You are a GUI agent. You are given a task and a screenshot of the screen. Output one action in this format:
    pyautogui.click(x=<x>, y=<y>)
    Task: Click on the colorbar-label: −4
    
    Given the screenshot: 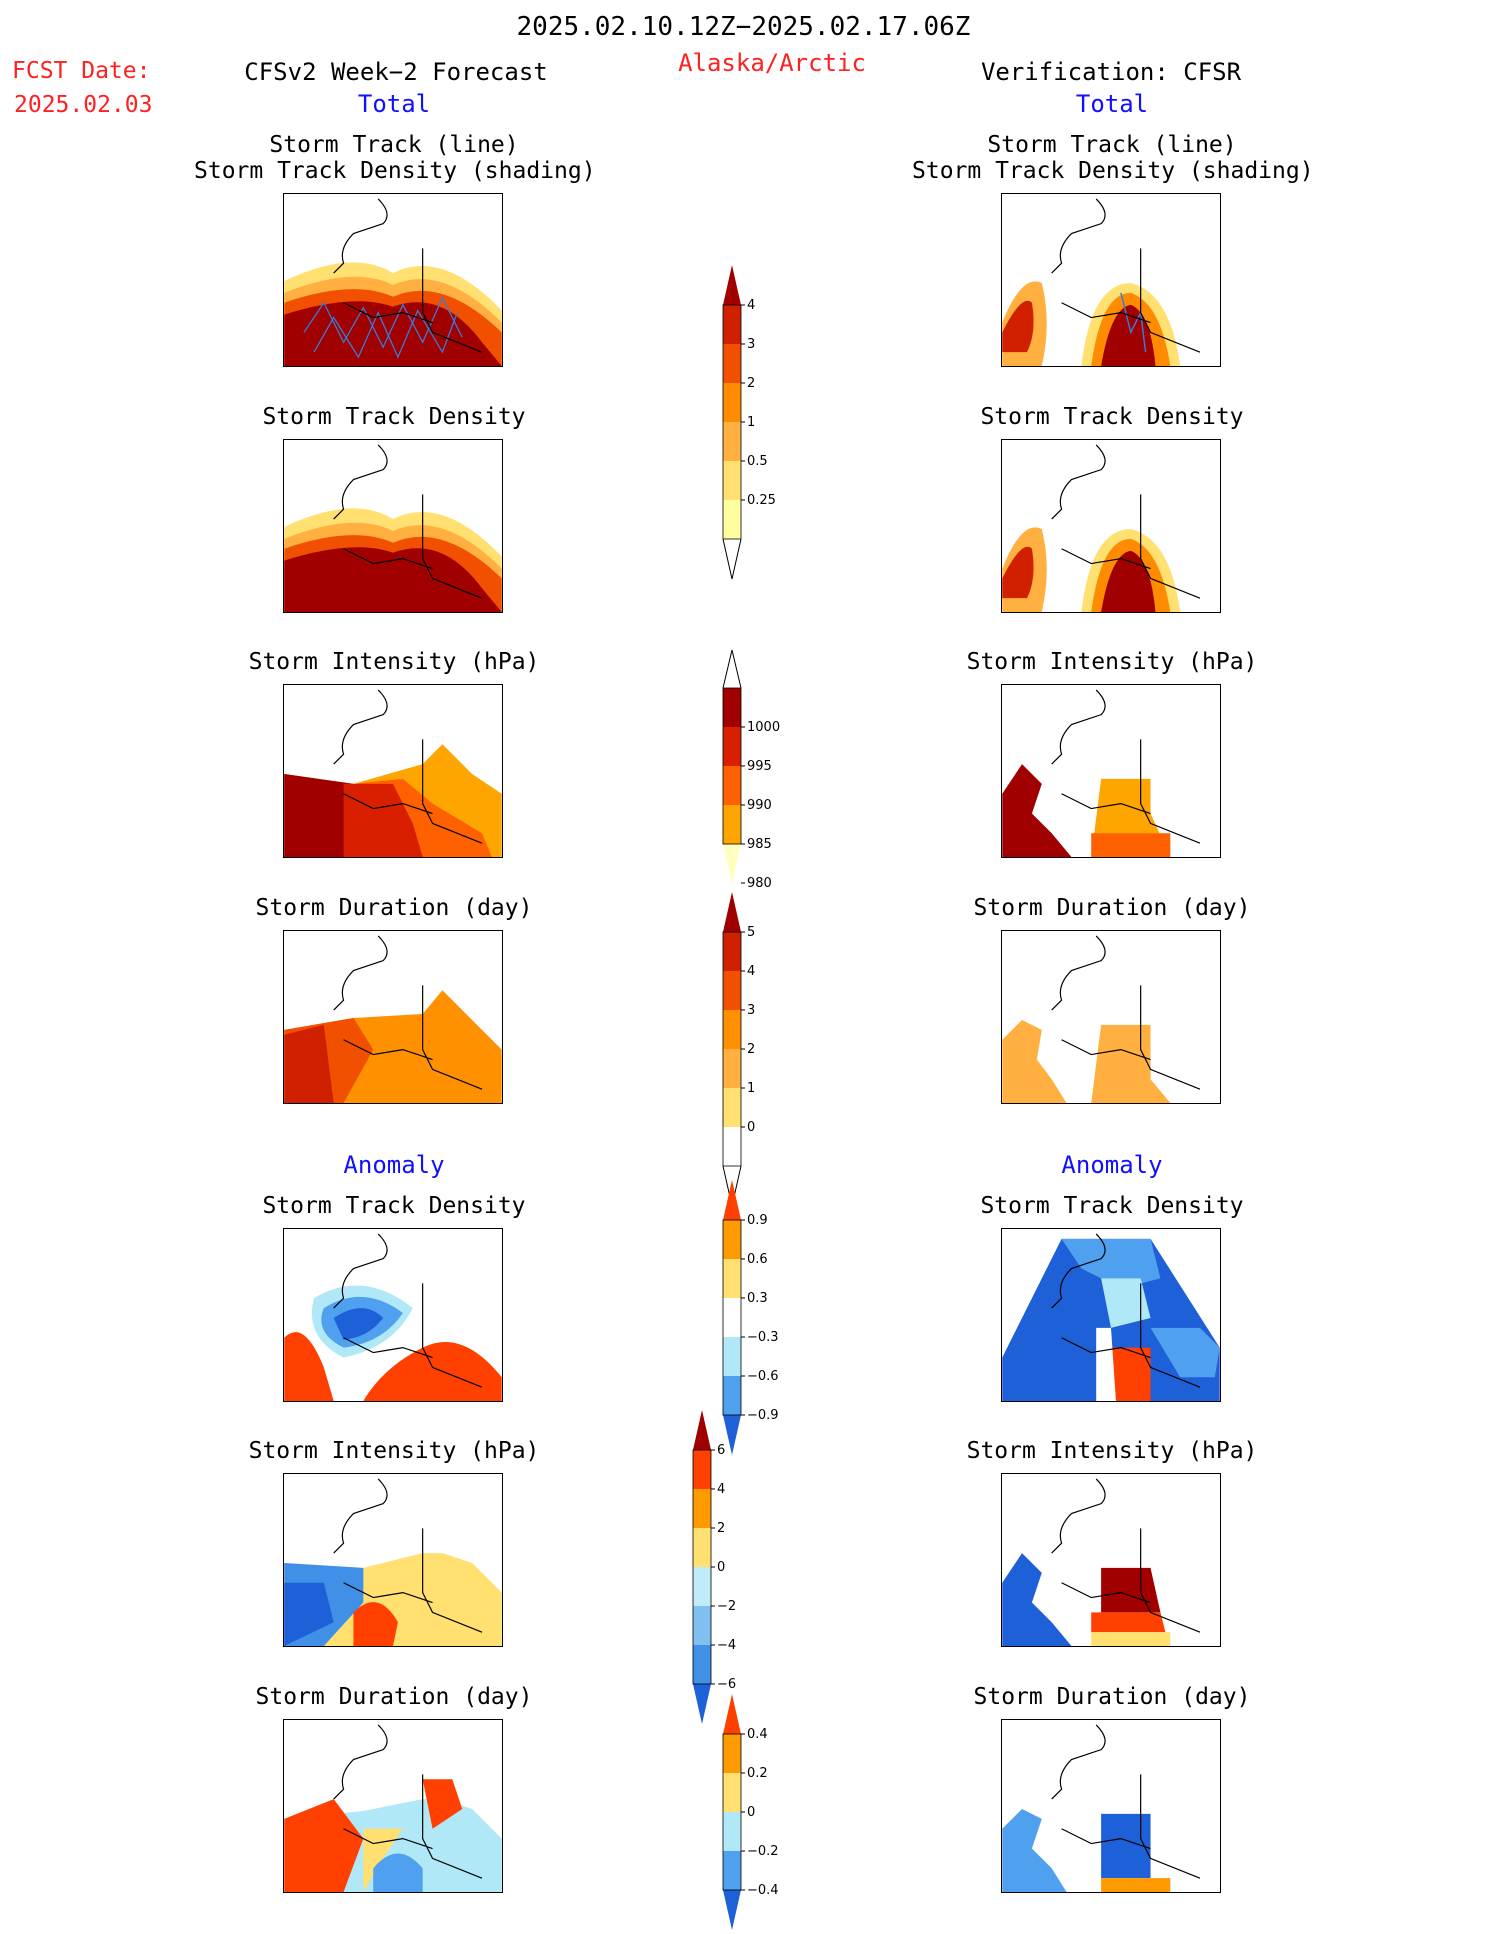 What is the action you would take?
    pyautogui.click(x=726, y=1645)
    